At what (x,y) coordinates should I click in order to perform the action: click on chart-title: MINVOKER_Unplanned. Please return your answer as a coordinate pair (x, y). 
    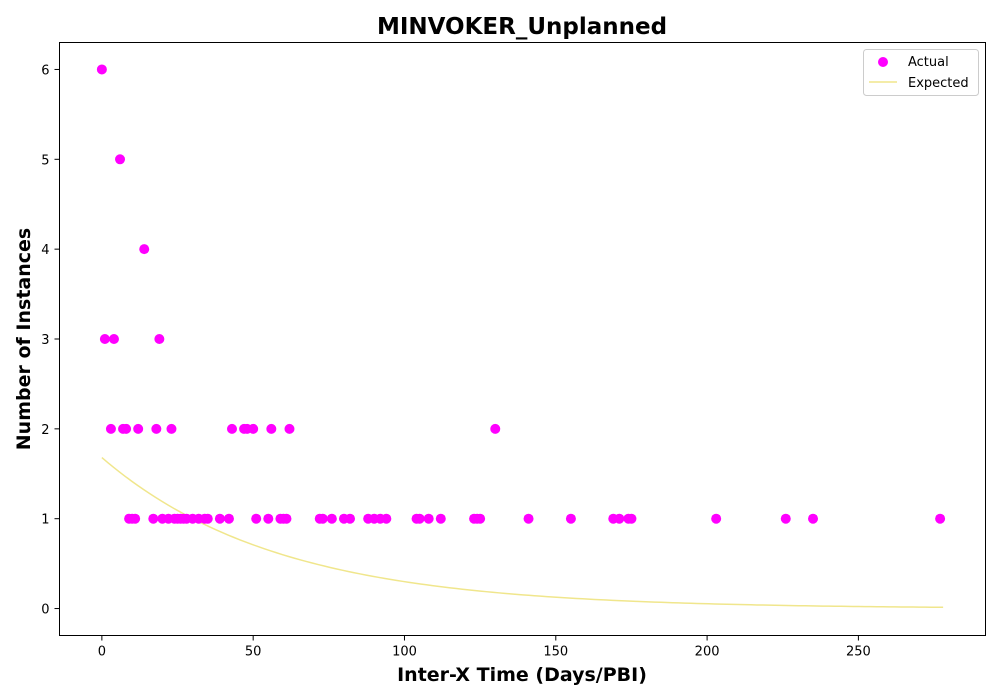
    Looking at the image, I should click on (522, 27).